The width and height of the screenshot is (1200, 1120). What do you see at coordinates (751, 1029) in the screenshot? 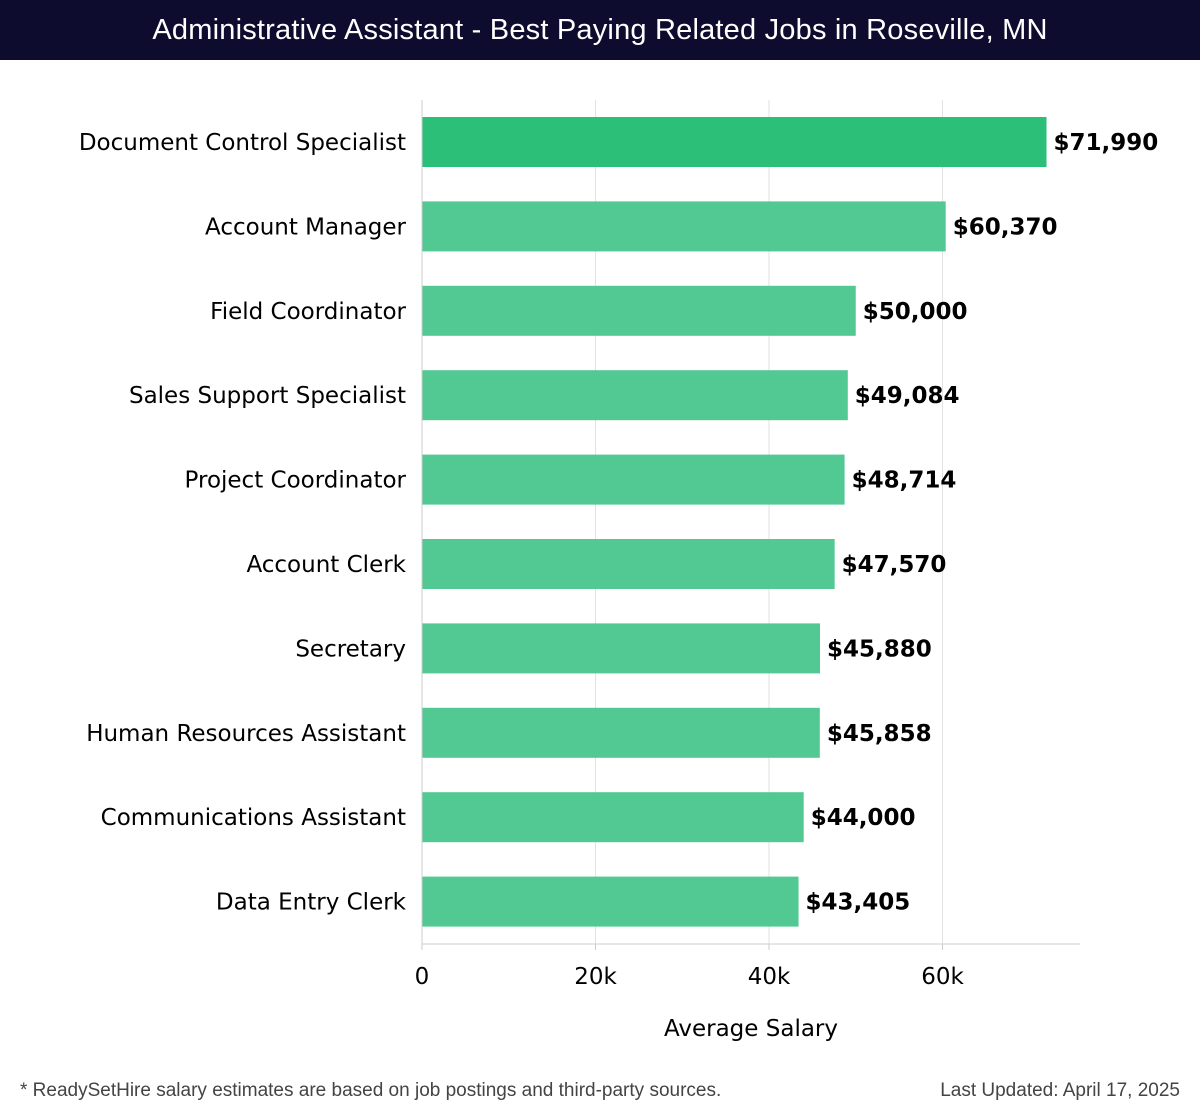
I see `x-axis-title: Average Salary` at bounding box center [751, 1029].